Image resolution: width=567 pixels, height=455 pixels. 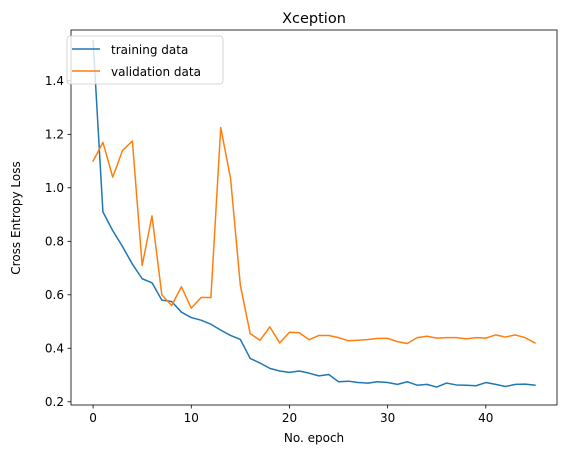 I want to click on y-axis-label: Cross Entropy Loss, so click(x=16, y=217).